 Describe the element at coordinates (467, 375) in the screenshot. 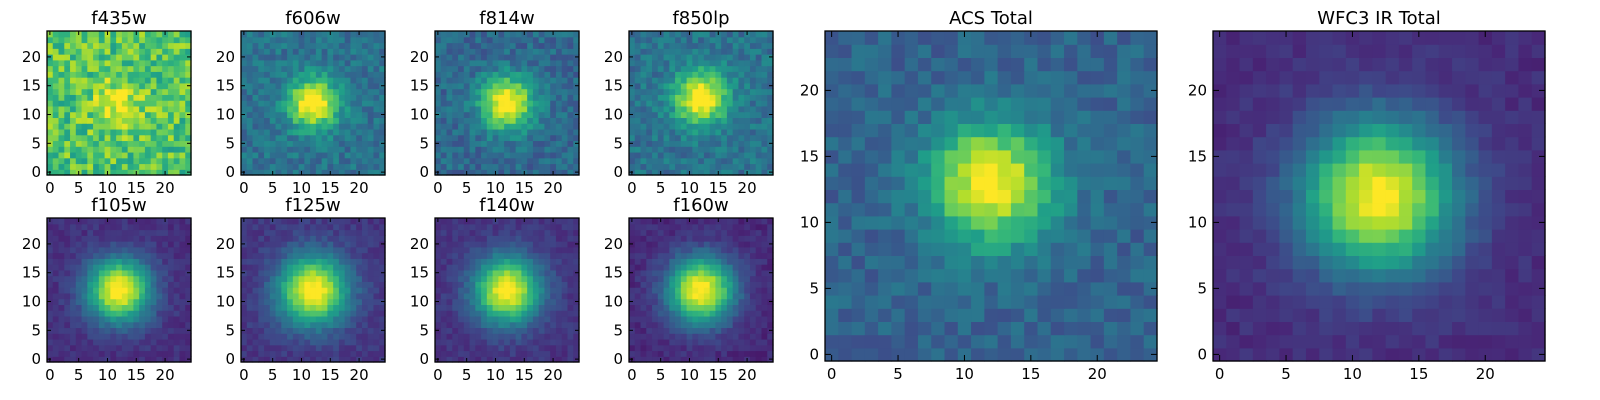

I see `x-tick-label: 5` at that location.